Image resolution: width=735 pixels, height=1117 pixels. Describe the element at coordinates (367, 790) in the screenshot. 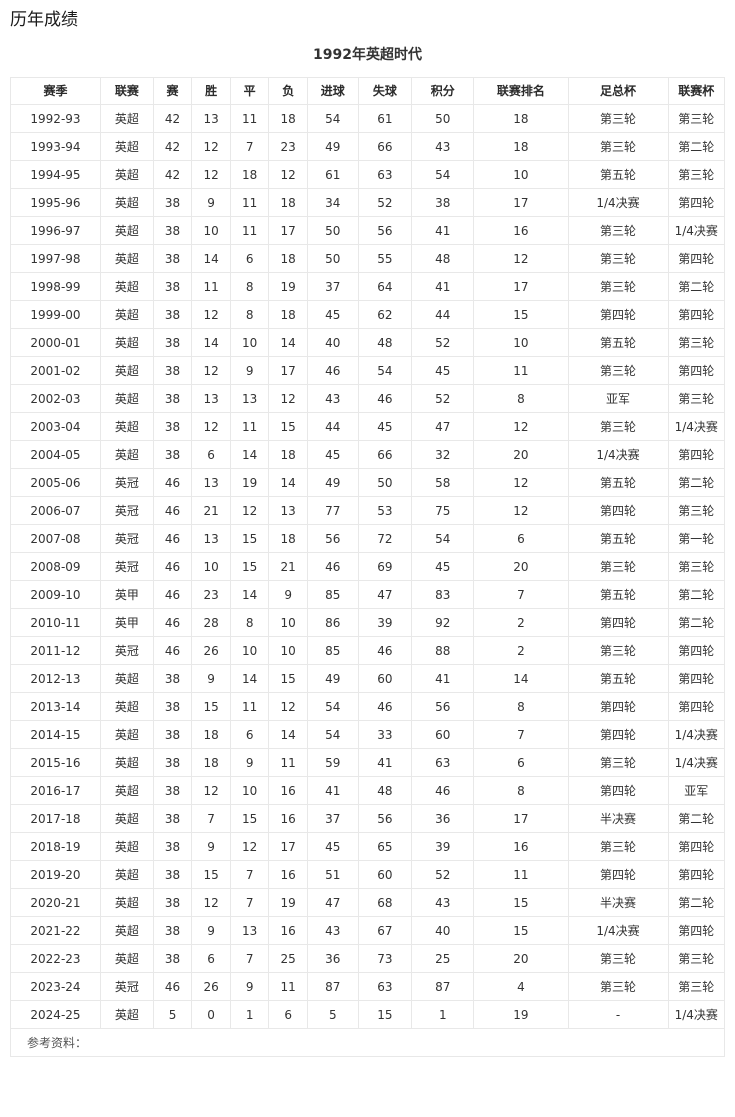

I see `table-row: 2016-17 英超 38 12 10 16 41 48 46 8 第四轮 亚军` at that location.